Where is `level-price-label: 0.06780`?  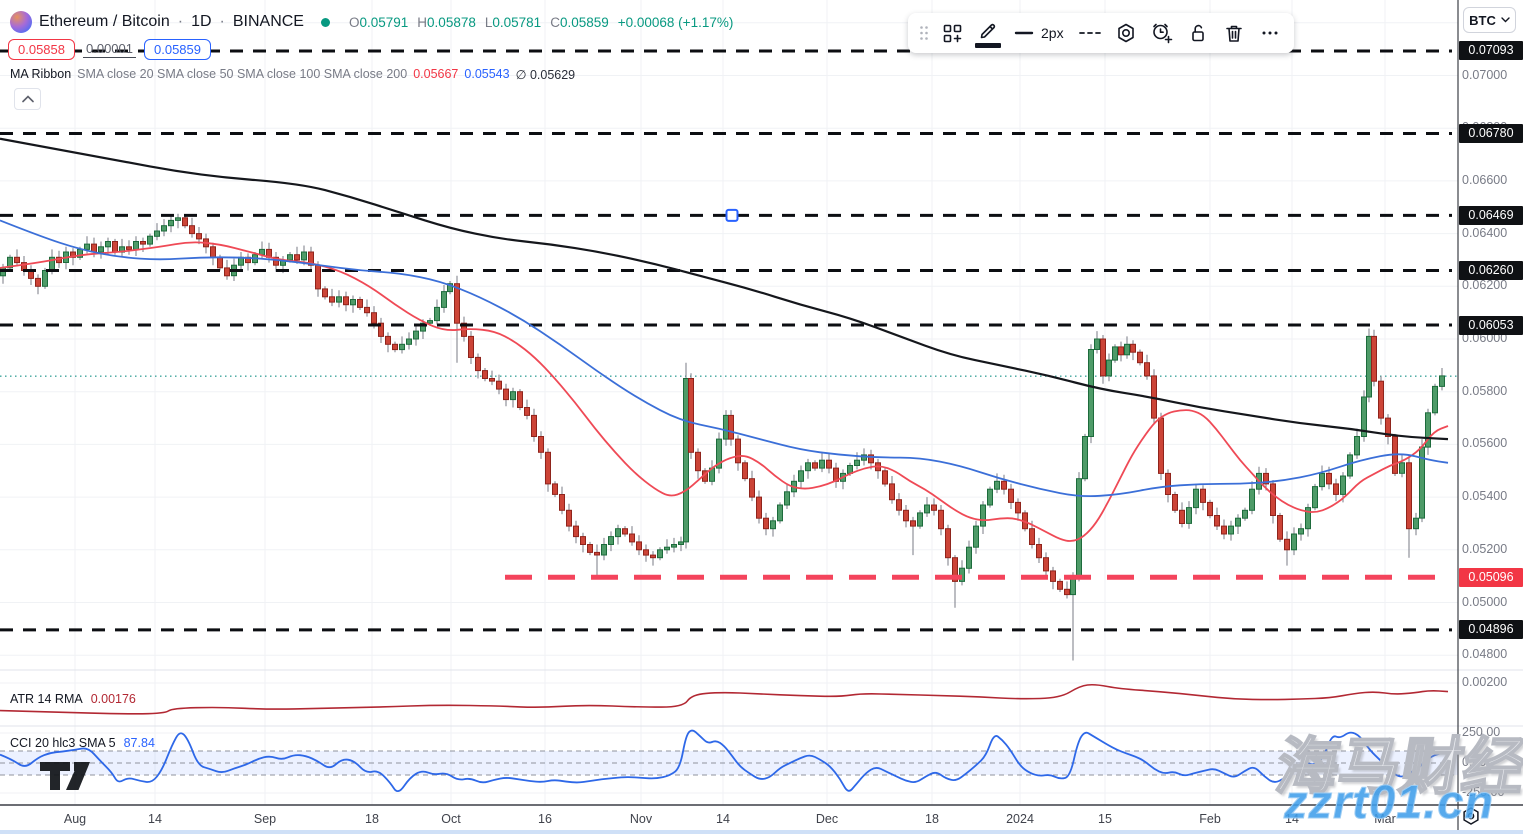
level-price-label: 0.06780 is located at coordinates (1491, 133).